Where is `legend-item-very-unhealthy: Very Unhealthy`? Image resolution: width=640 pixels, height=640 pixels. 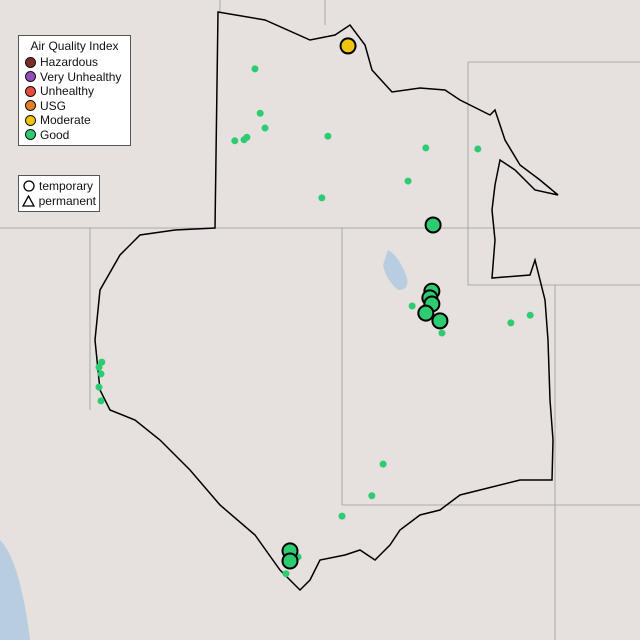
legend-item-very-unhealthy: Very Unhealthy is located at coordinates (74, 77).